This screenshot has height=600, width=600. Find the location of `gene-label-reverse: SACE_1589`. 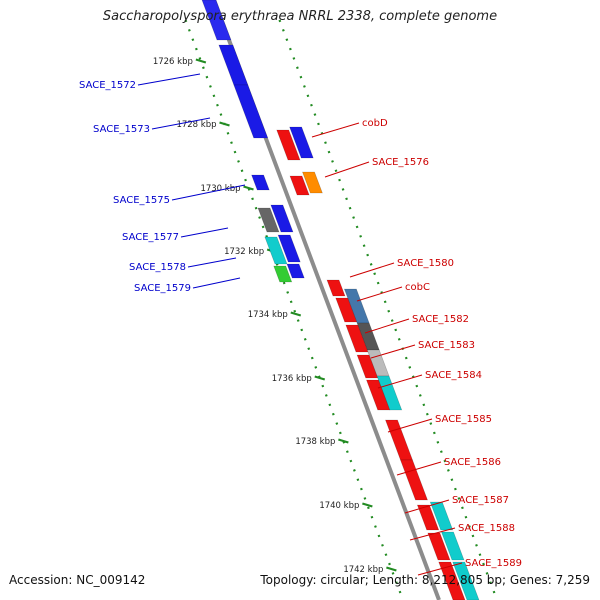

gene-label-reverse: SACE_1589 is located at coordinates (493, 563).